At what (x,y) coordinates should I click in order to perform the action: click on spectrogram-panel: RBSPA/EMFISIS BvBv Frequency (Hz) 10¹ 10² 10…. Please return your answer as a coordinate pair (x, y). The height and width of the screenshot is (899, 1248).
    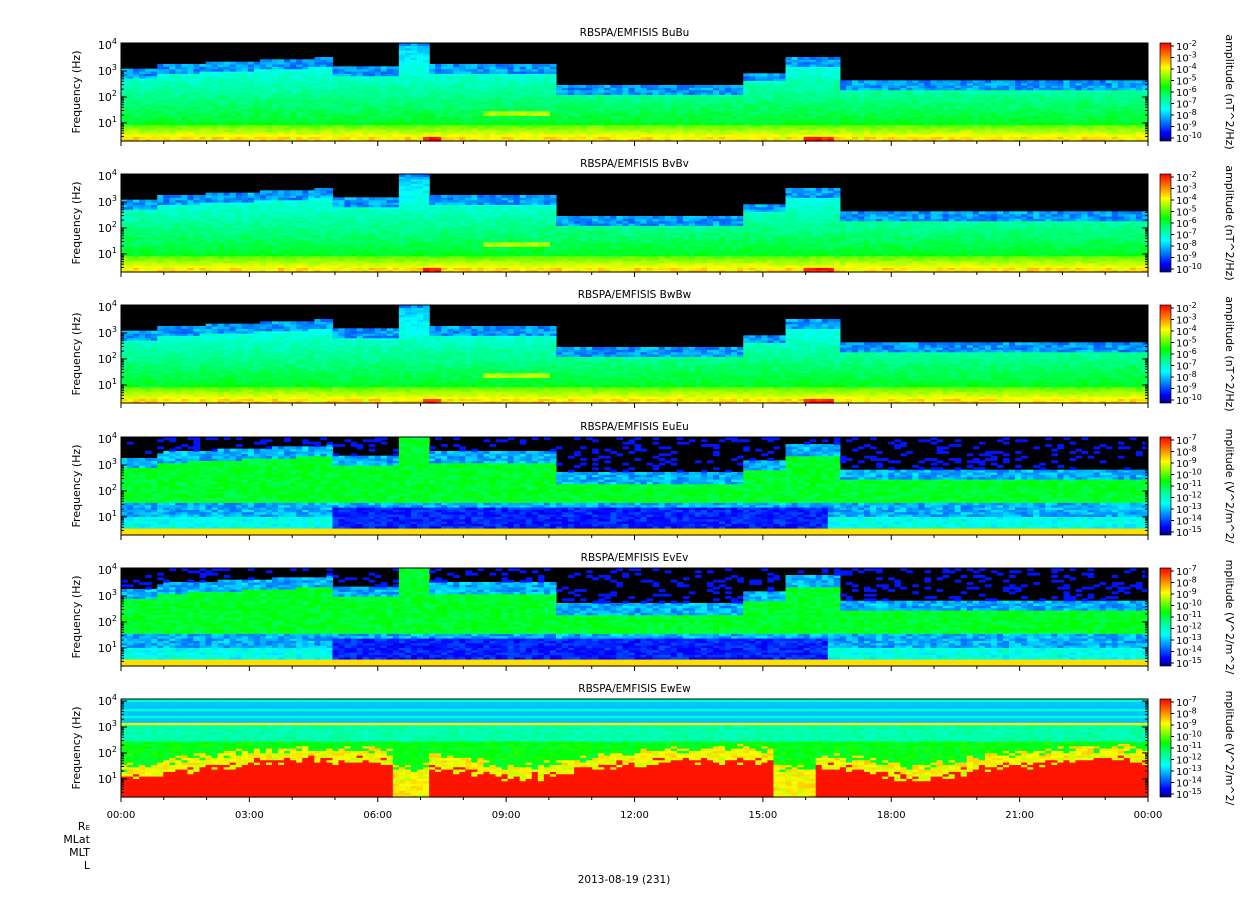
    Looking at the image, I should click on (653, 219).